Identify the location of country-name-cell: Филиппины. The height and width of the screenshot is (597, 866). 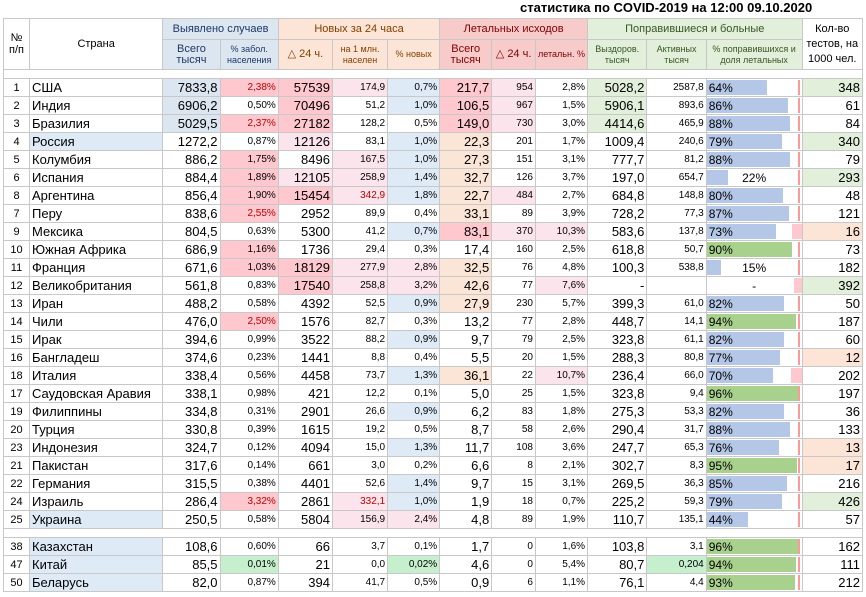
(96, 411).